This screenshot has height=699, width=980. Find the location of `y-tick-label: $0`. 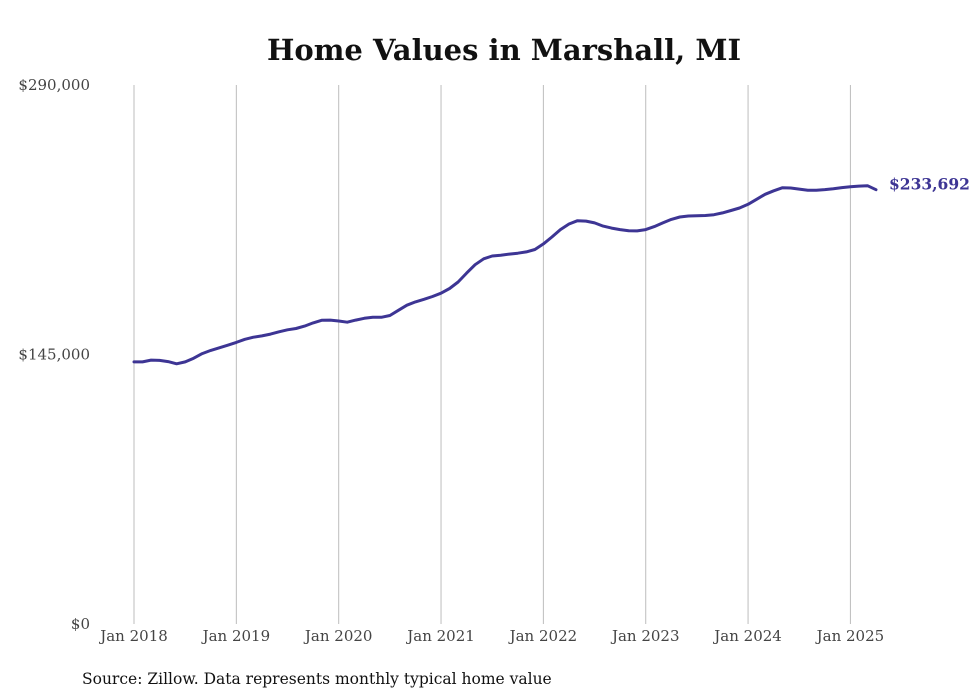

y-tick-label: $0 is located at coordinates (80, 624).